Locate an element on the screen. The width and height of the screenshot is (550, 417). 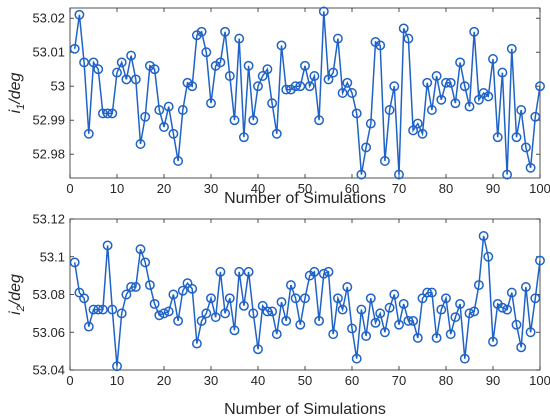
y-axis-label: i1/deg is located at coordinates (17, 92).